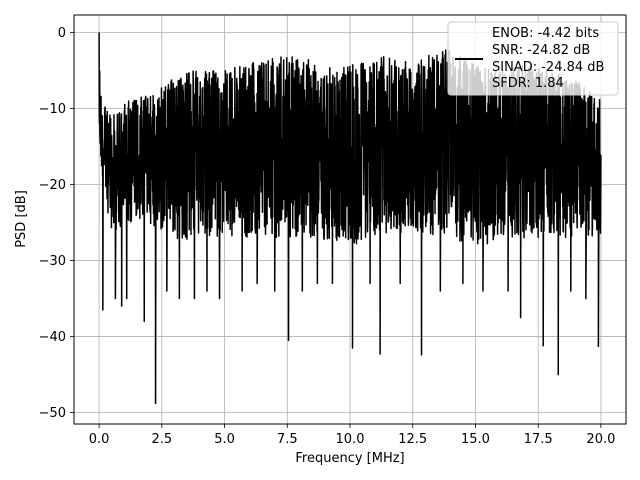 This screenshot has width=640, height=480. I want to click on x-tick-label: 17.5, so click(538, 439).